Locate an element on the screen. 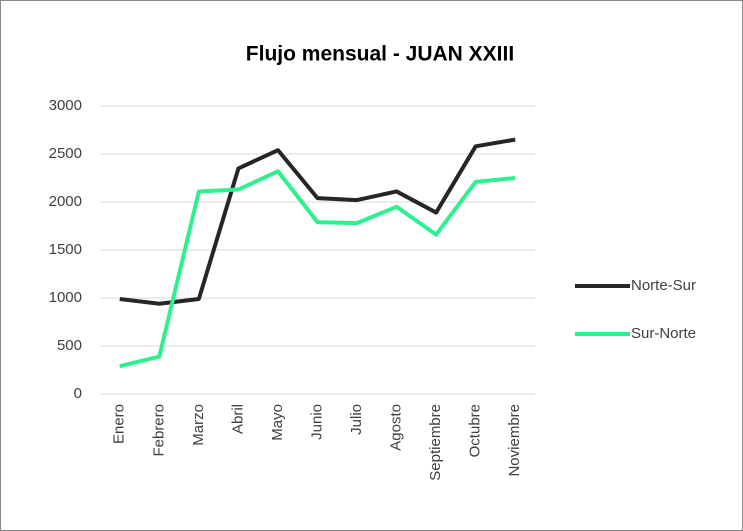  y-tick-label: 2500 is located at coordinates (65, 153).